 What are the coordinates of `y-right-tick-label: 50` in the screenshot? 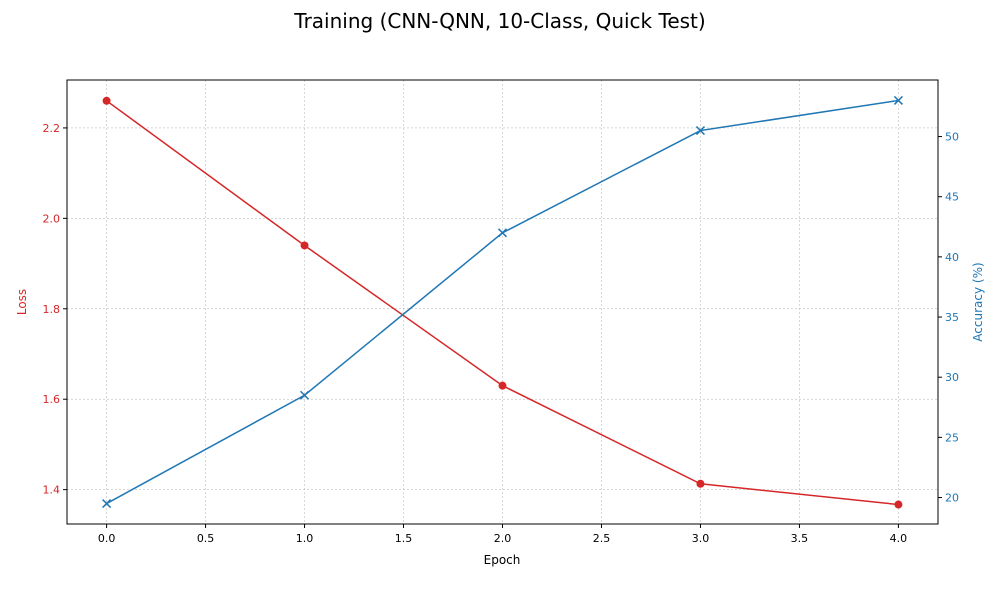 It's located at (952, 137).